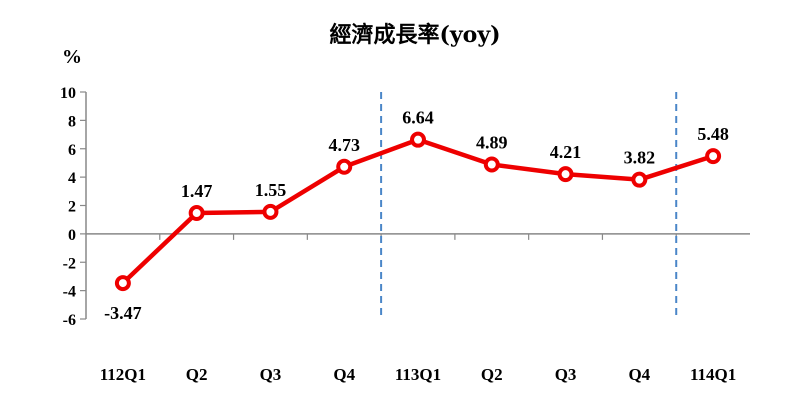 This screenshot has width=800, height=414. I want to click on data-label: 1.47, so click(197, 191).